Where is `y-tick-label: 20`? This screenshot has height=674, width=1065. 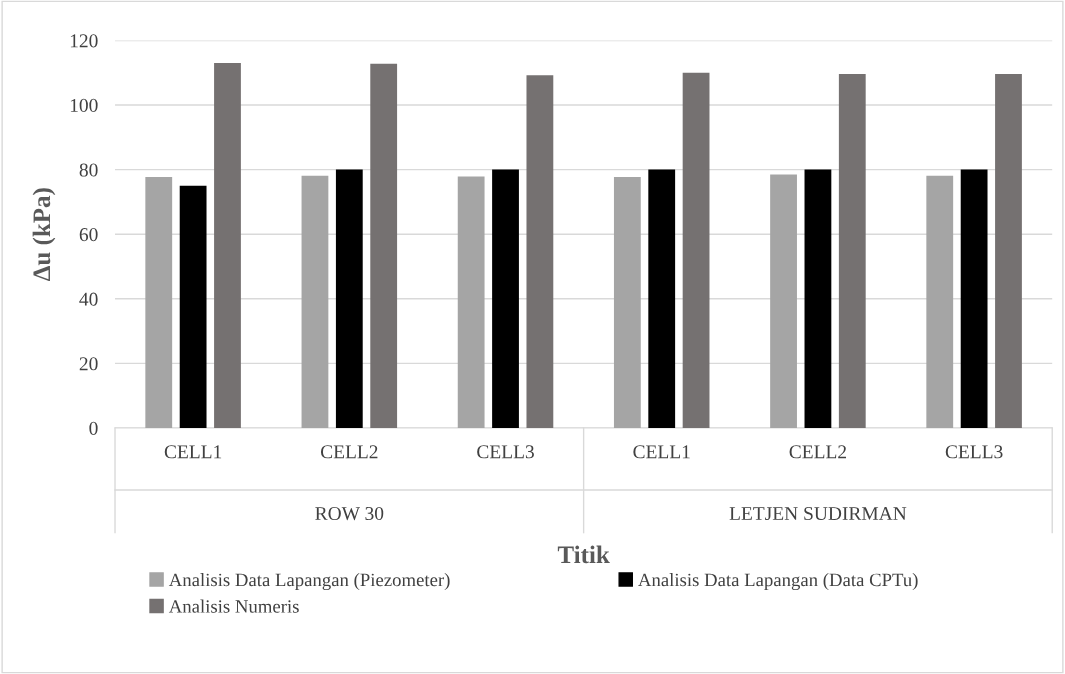 y-tick-label: 20 is located at coordinates (88, 364).